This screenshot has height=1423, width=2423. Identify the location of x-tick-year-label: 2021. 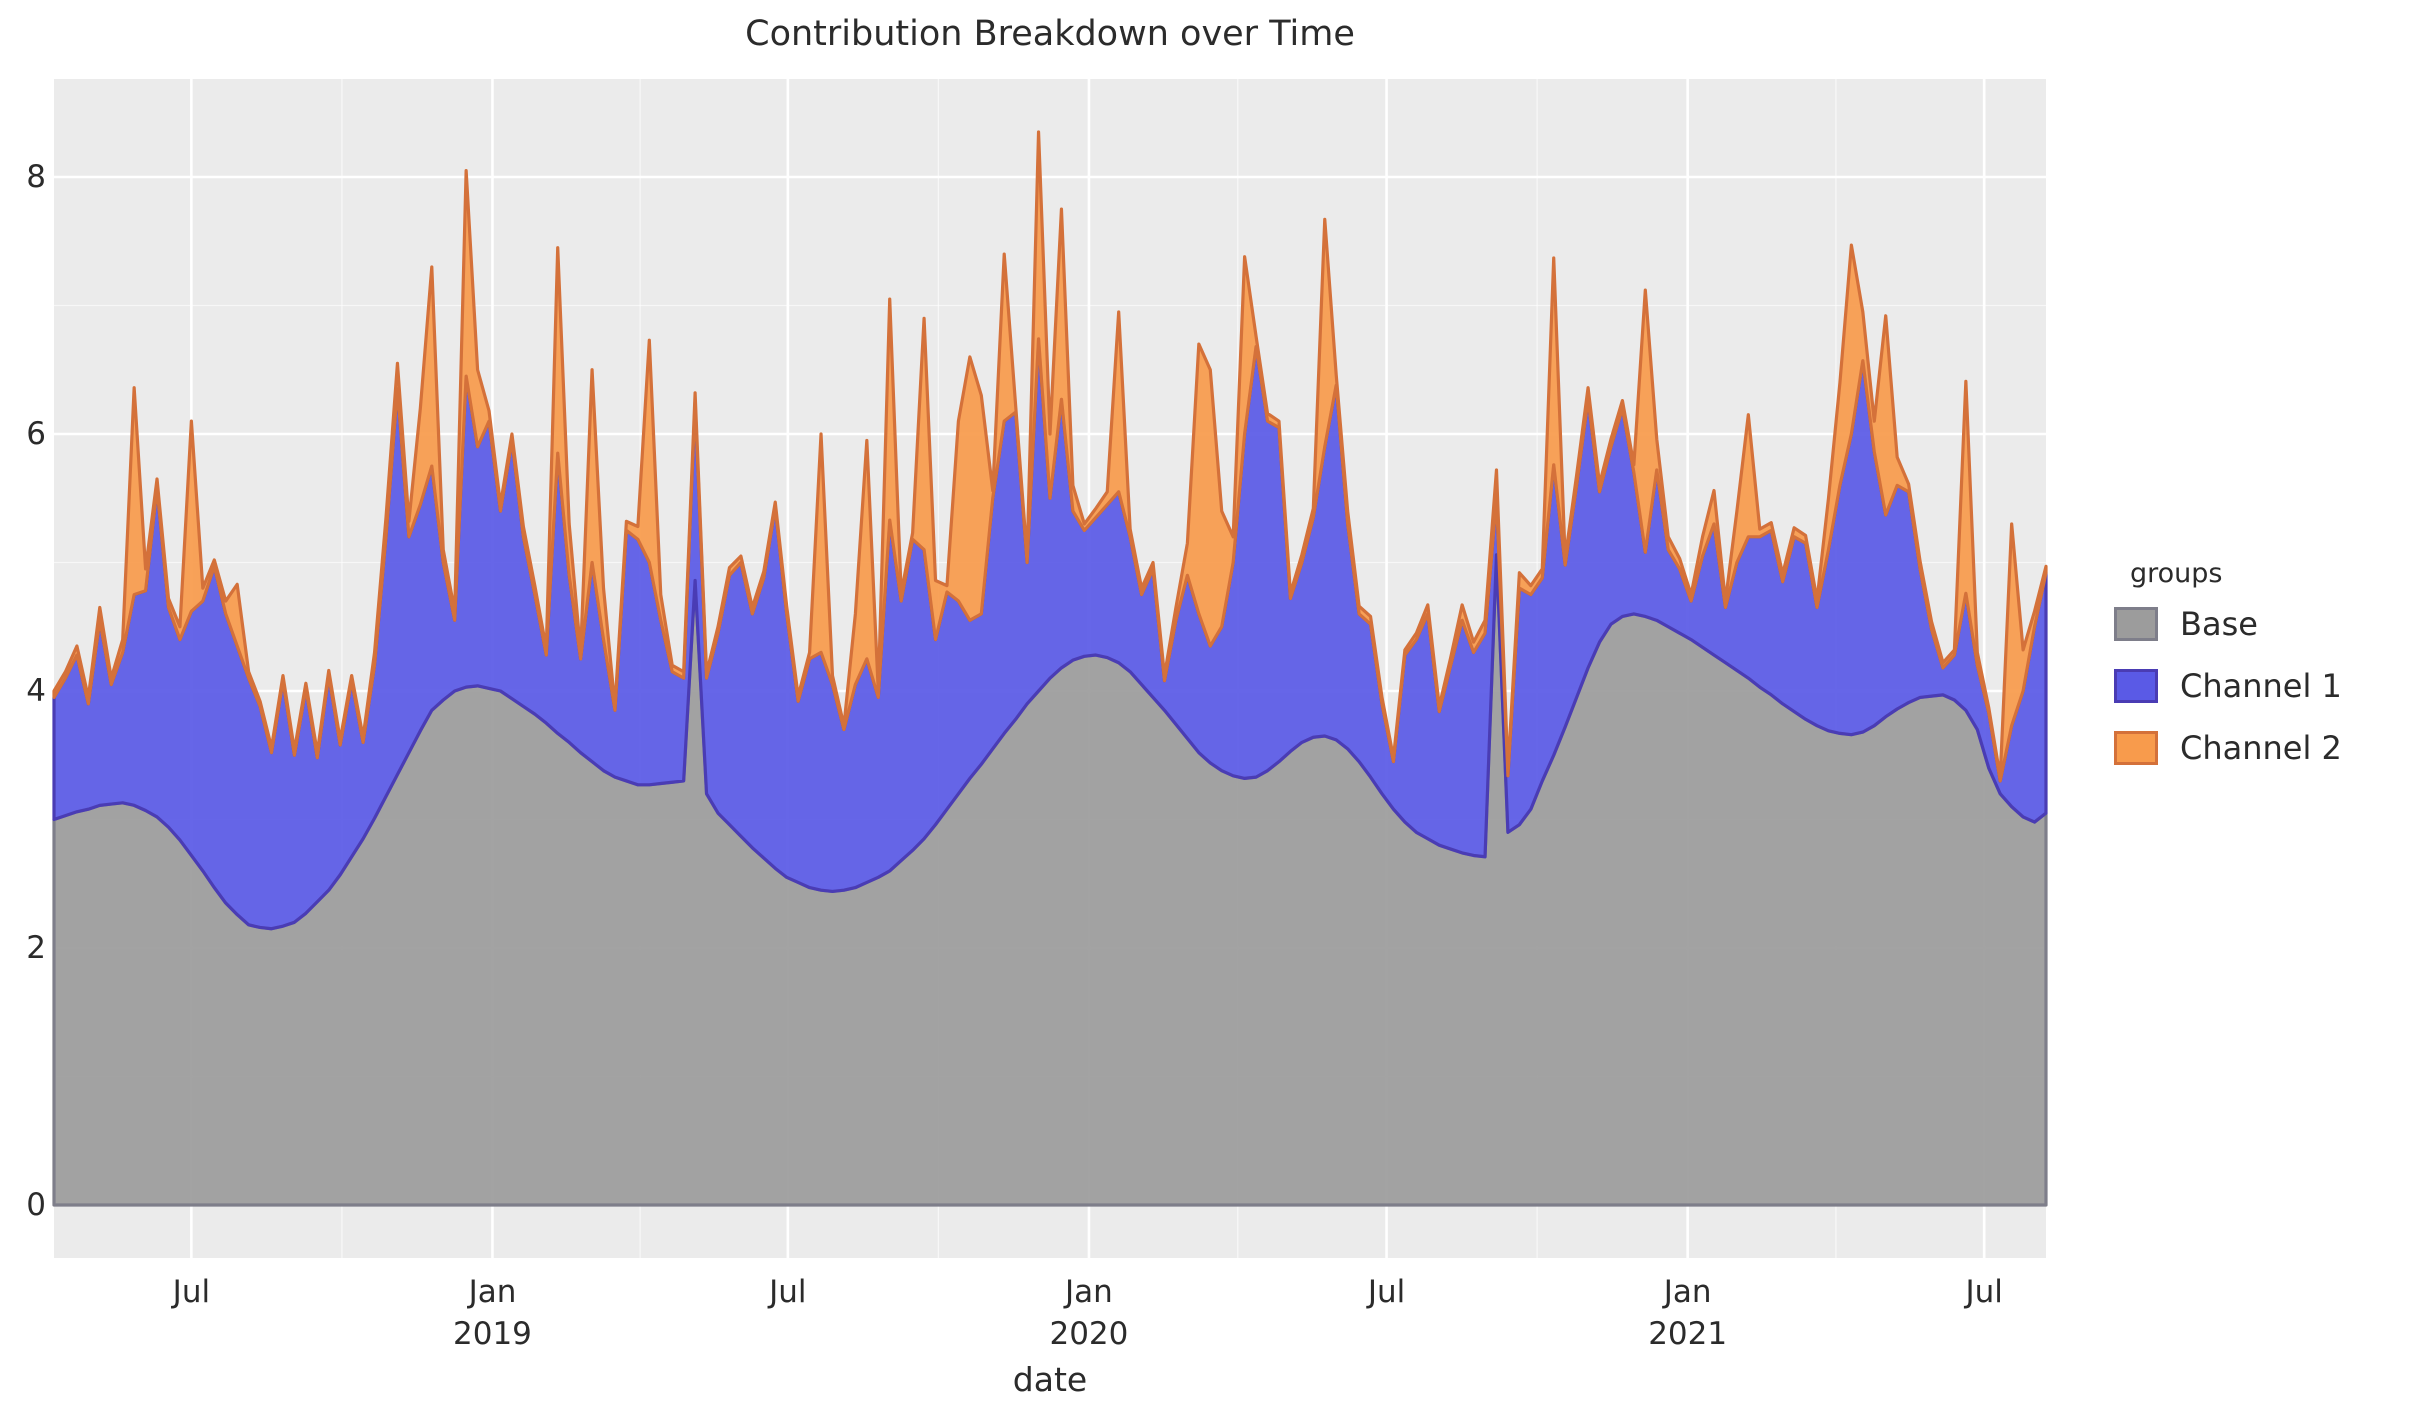
(1688, 1334).